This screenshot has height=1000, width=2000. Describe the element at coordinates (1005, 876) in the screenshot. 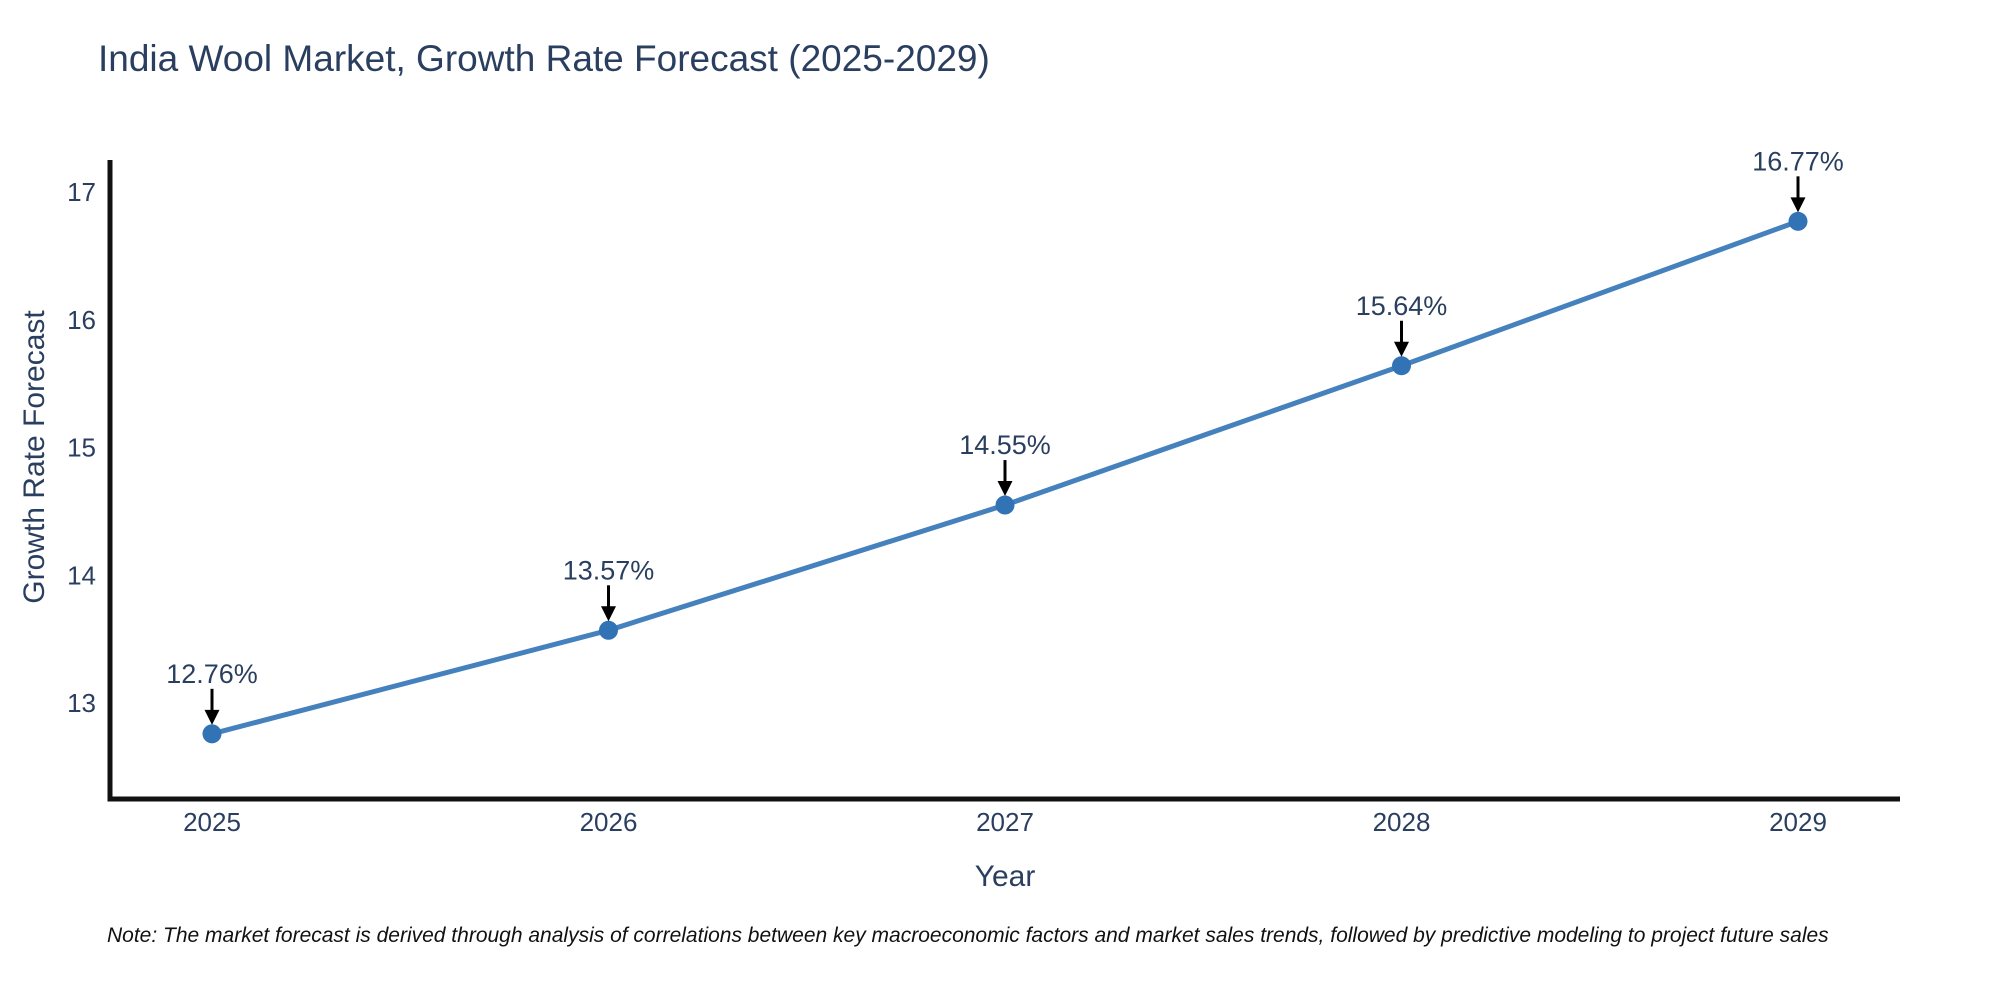

I see `x-axis-title: Year` at that location.